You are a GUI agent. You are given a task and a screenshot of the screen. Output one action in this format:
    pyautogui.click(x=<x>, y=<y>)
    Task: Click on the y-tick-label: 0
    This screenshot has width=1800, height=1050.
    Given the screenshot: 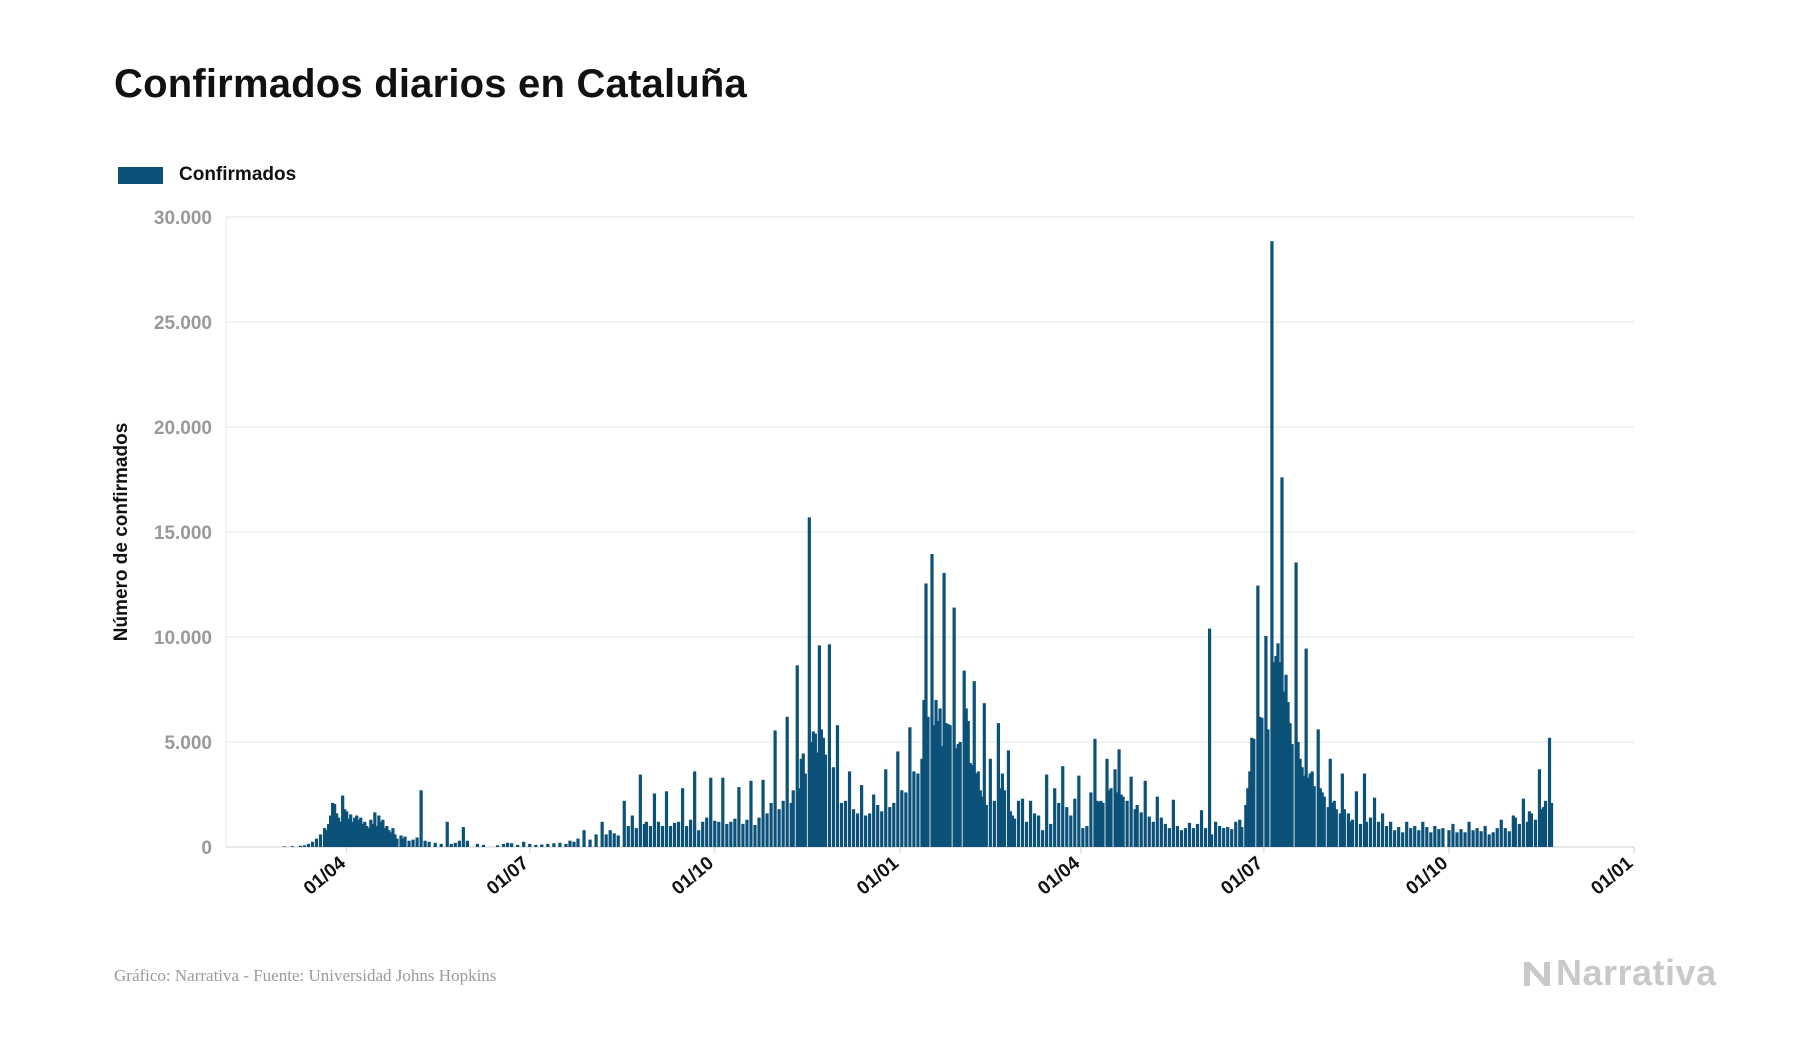 What is the action you would take?
    pyautogui.click(x=206, y=848)
    